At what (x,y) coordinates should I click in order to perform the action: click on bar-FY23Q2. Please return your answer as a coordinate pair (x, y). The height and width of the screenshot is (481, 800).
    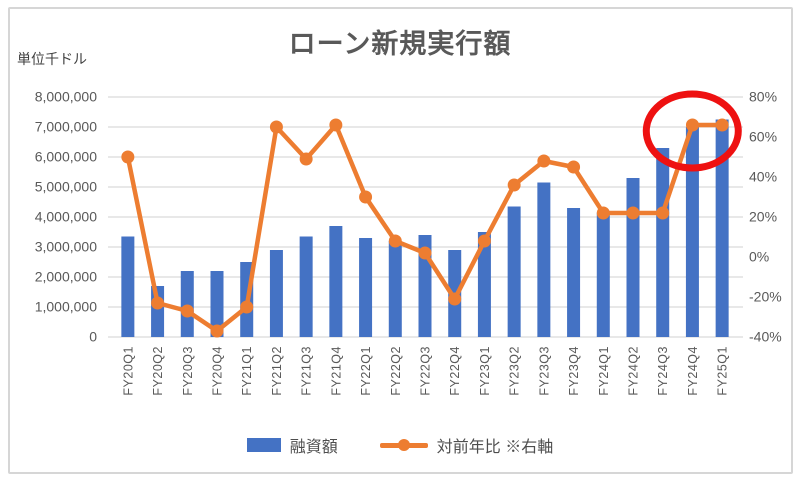
    Looking at the image, I should click on (514, 271).